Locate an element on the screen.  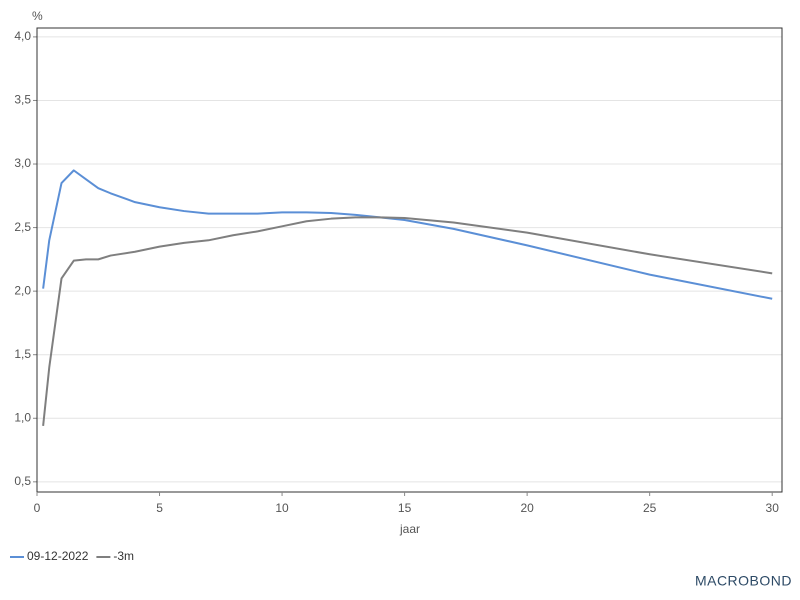
x-tick-label: 20 is located at coordinates (527, 508).